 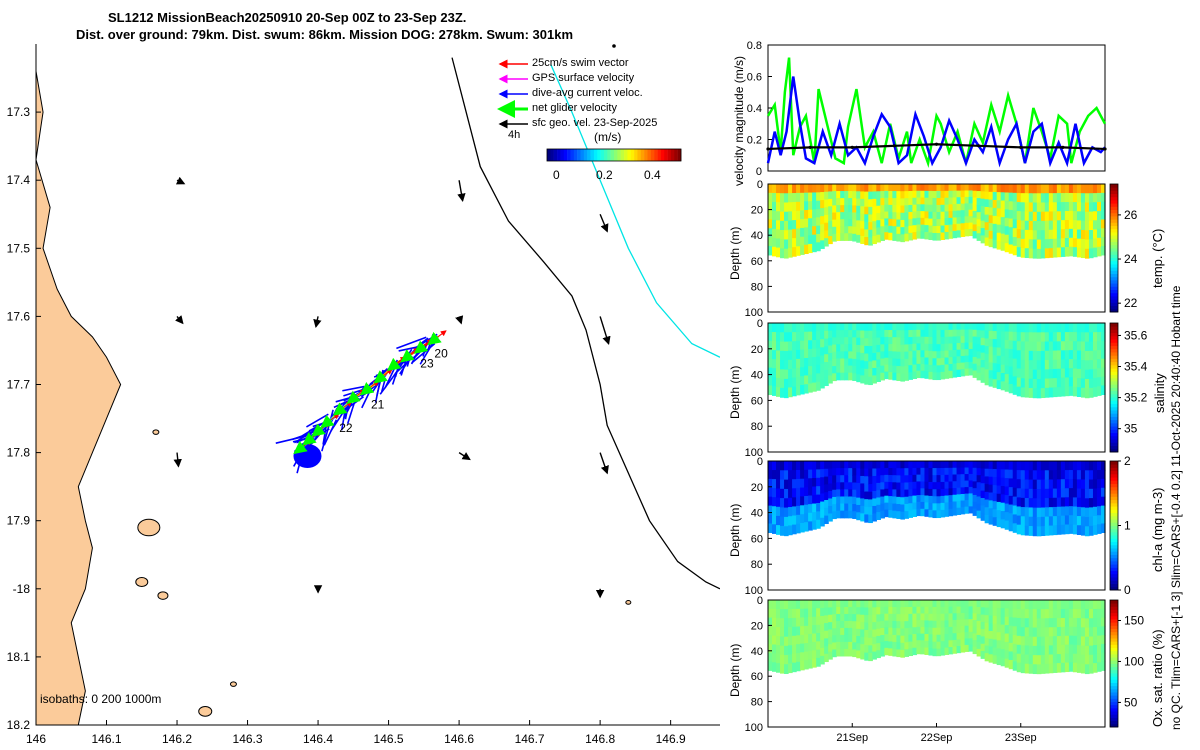 I want to click on temp-ytick-label-3: 60, so click(x=757, y=262).